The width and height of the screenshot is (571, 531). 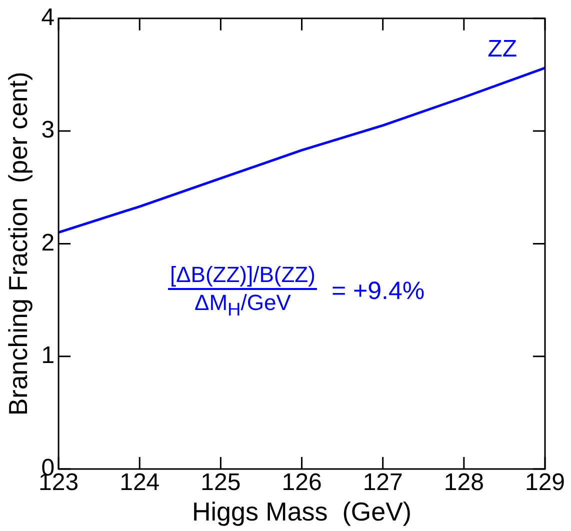 I want to click on x-tick-label: 129, so click(x=545, y=482).